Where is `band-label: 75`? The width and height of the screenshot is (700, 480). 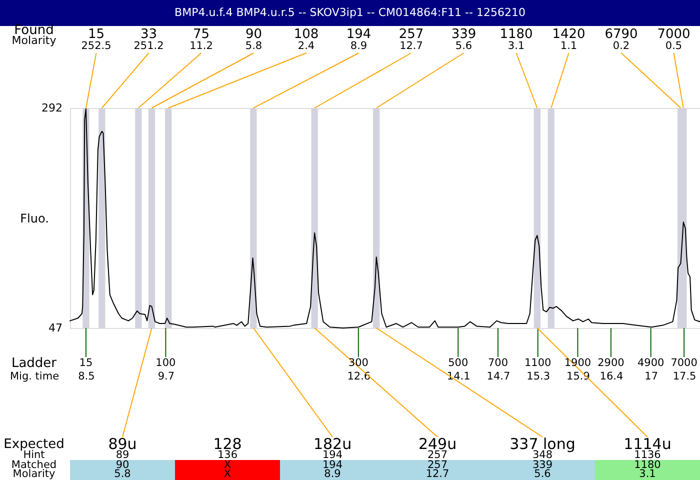 band-label: 75 is located at coordinates (201, 34).